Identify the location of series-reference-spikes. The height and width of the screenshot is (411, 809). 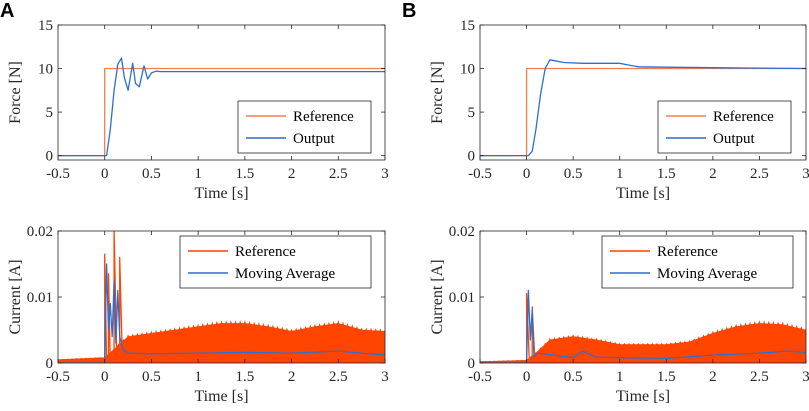
(114, 297).